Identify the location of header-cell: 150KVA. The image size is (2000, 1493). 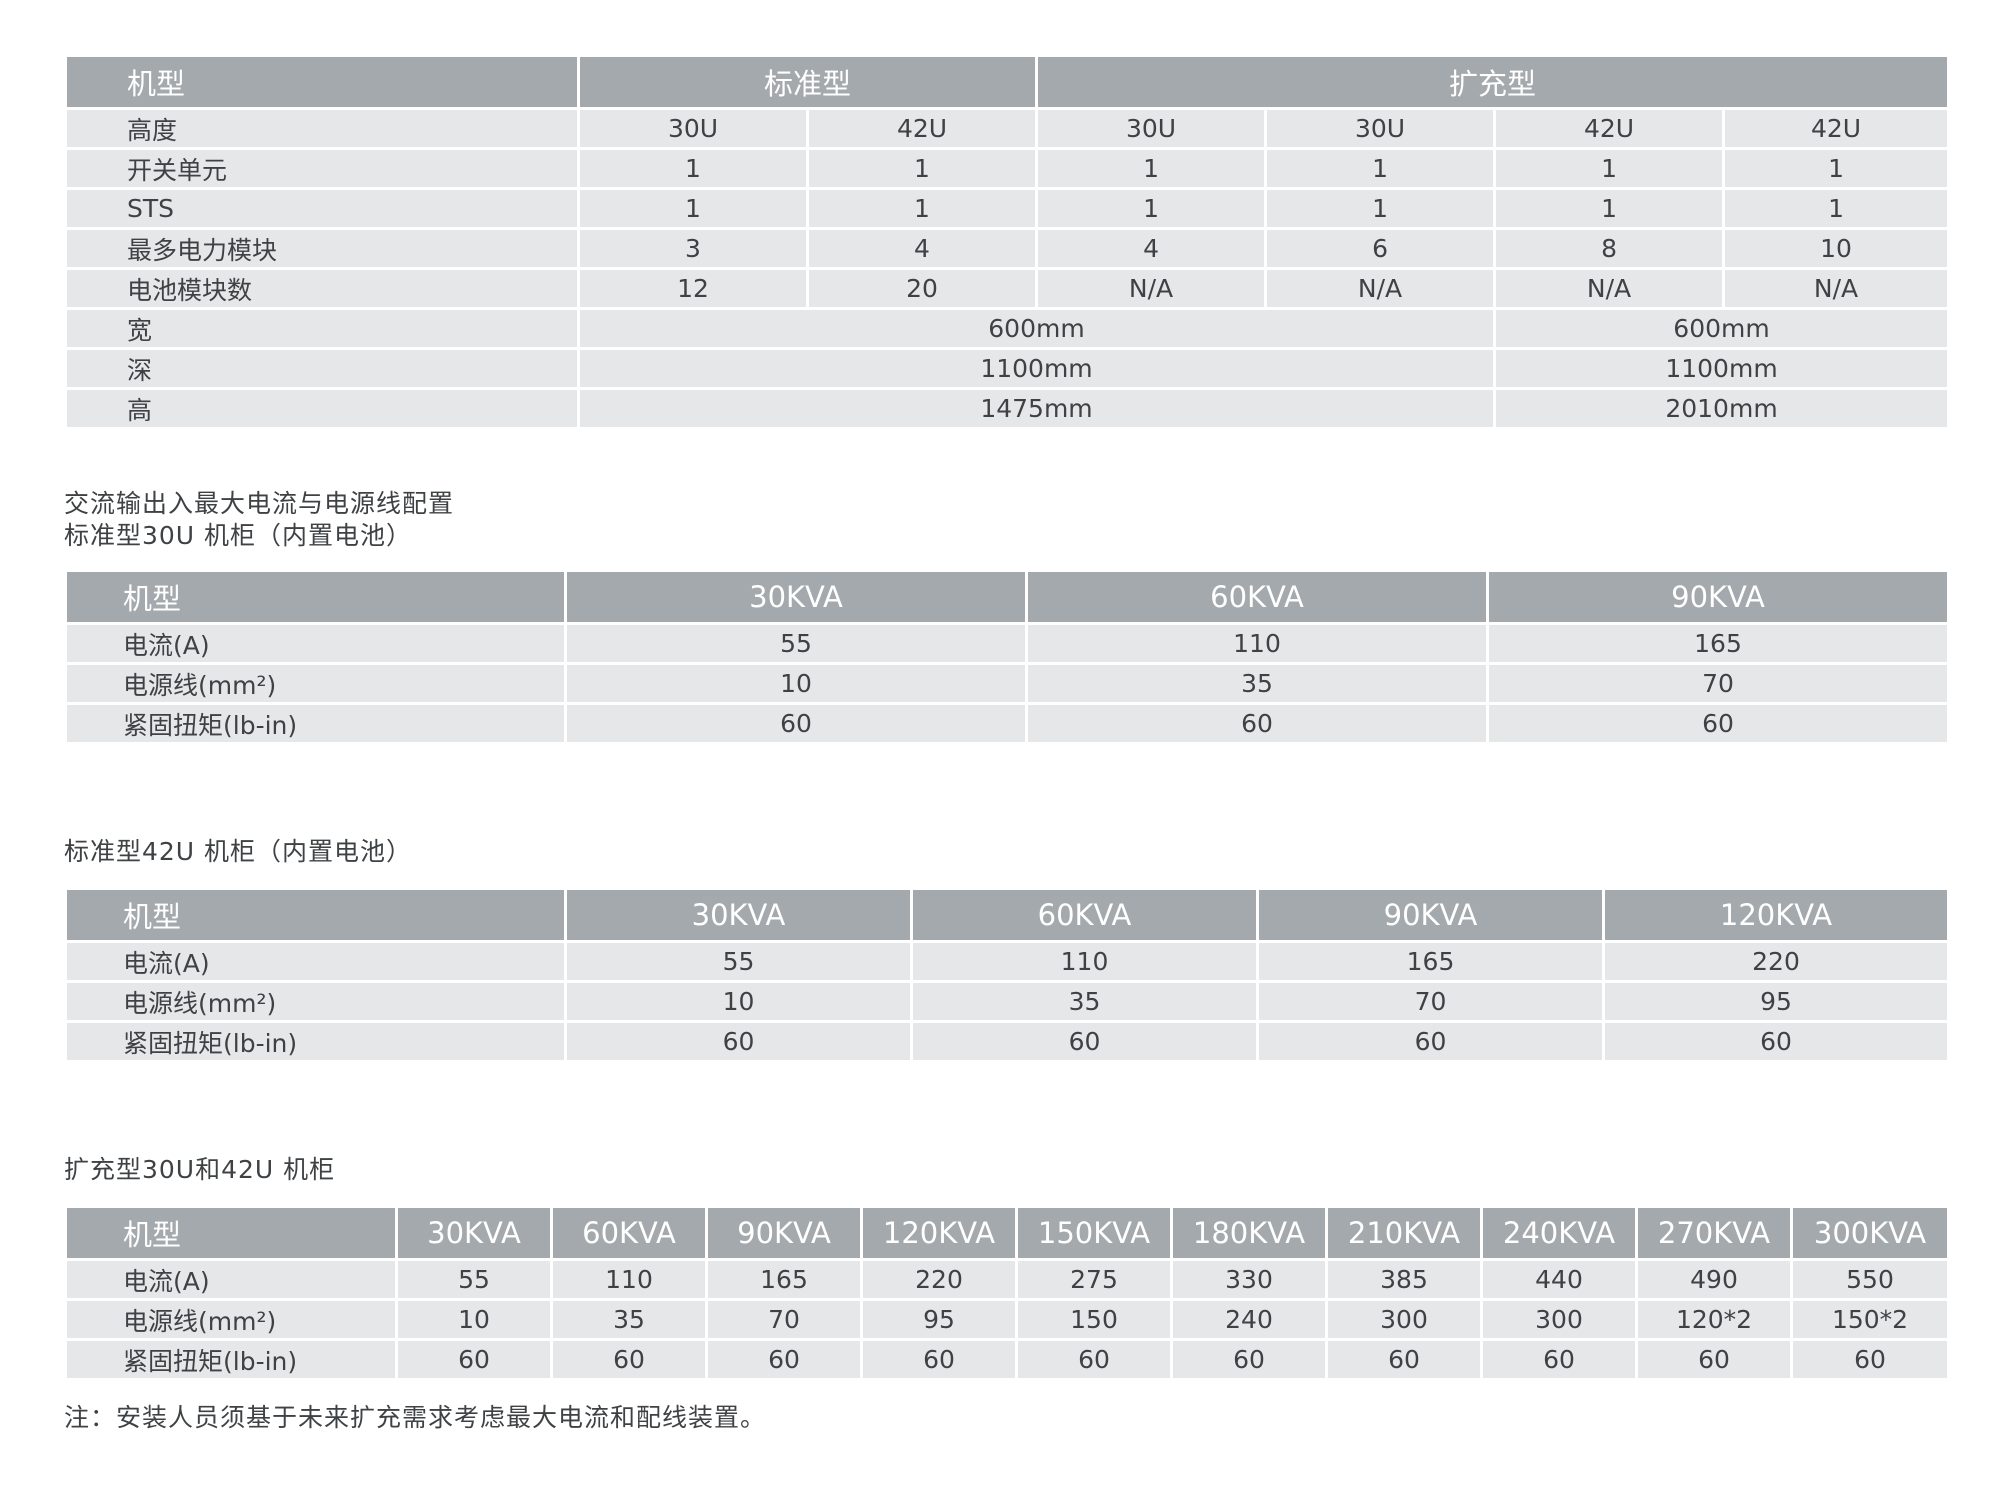
(1094, 1233).